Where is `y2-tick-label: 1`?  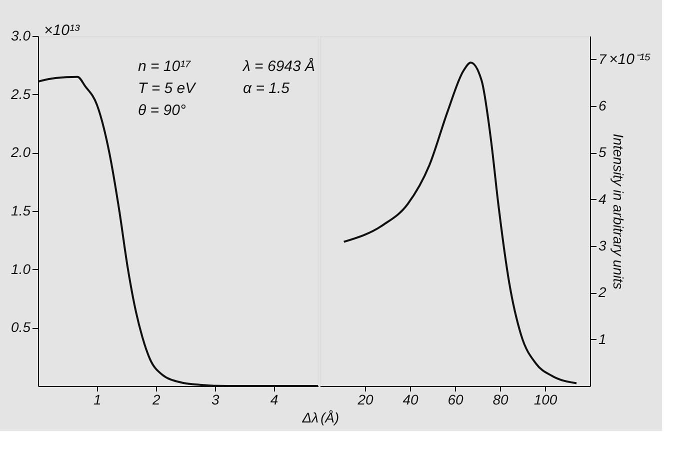
y2-tick-label: 1 is located at coordinates (602, 338).